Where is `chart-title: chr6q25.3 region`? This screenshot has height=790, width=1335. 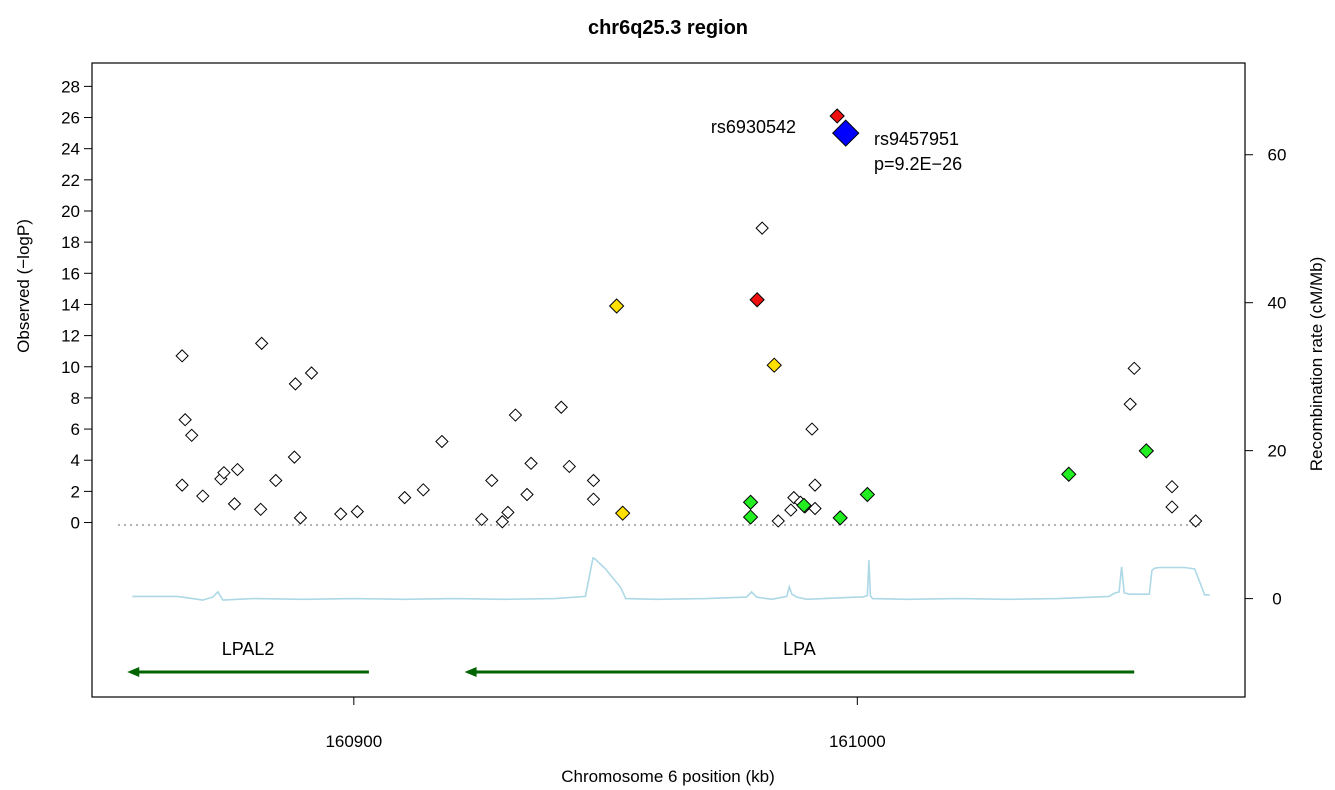 chart-title: chr6q25.3 region is located at coordinates (668, 28).